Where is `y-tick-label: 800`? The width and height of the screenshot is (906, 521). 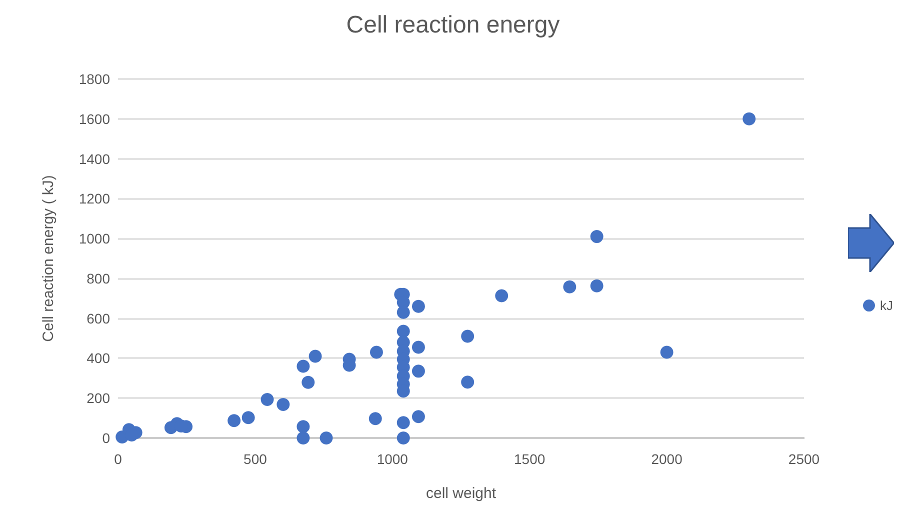 y-tick-label: 800 is located at coordinates (98, 278).